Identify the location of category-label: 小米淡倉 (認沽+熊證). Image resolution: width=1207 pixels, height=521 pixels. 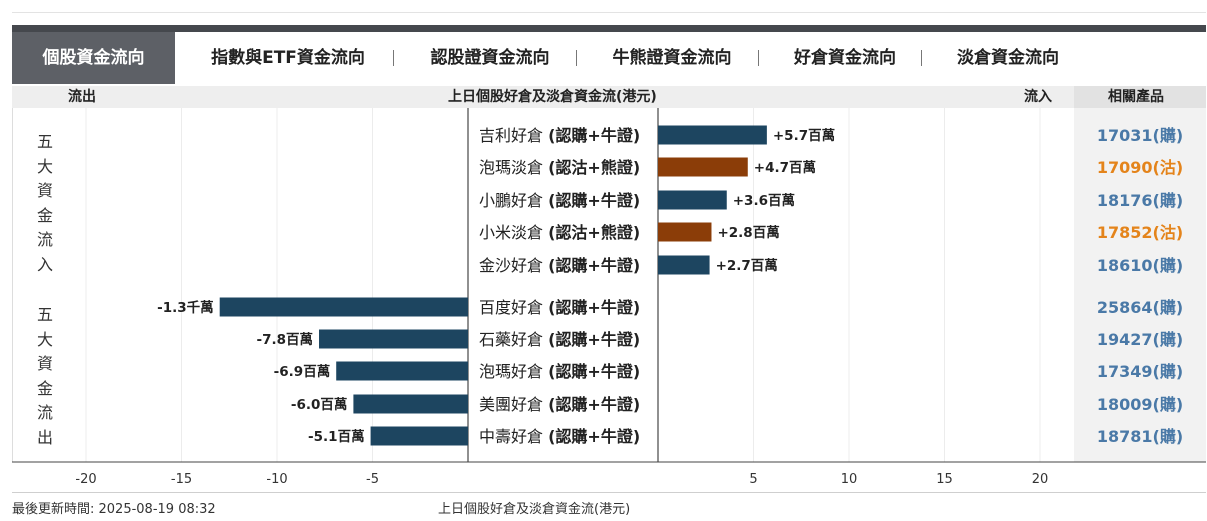
(559, 232).